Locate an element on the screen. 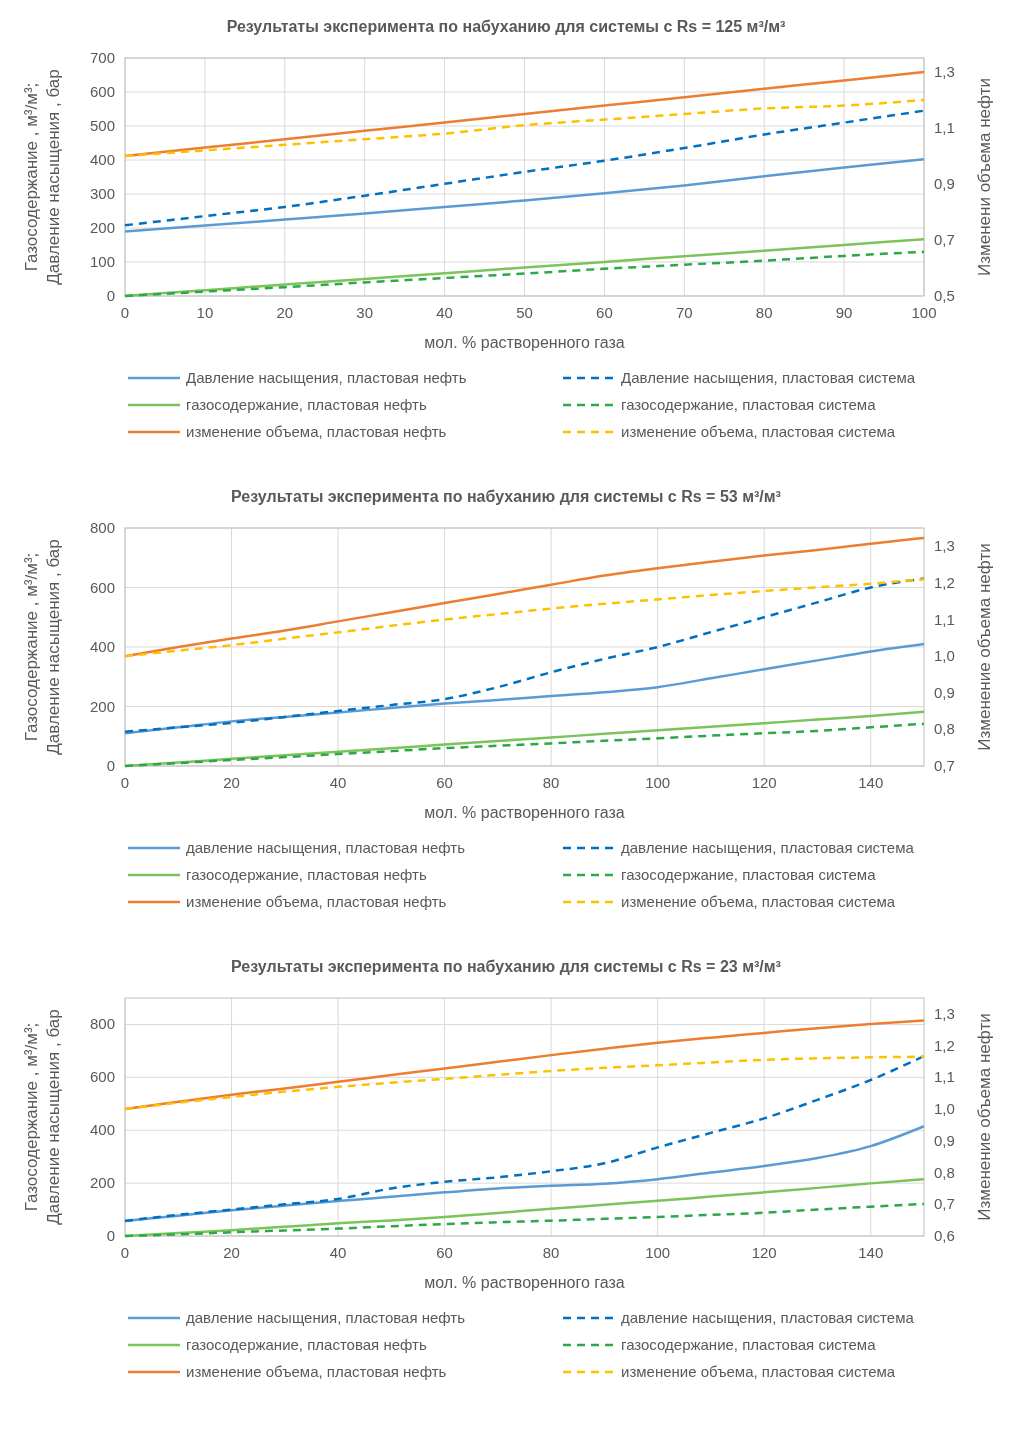  y-tick-label: 100 is located at coordinates (102, 261).